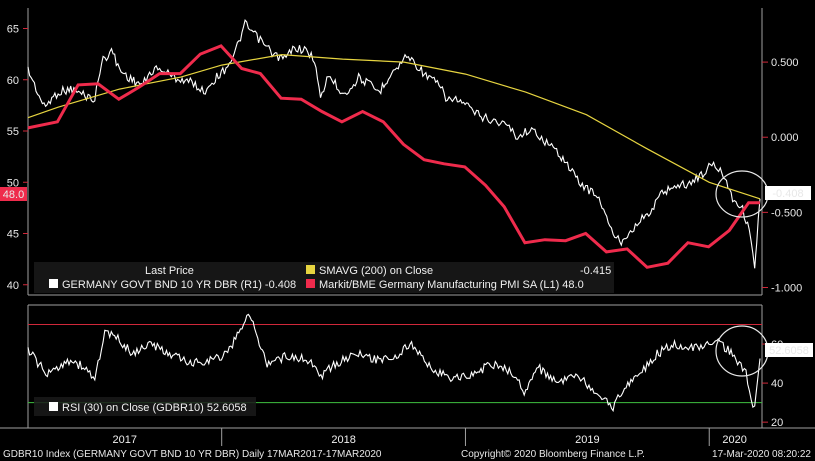  What do you see at coordinates (13, 132) in the screenshot?
I see `left-axis-tick-label: 55` at bounding box center [13, 132].